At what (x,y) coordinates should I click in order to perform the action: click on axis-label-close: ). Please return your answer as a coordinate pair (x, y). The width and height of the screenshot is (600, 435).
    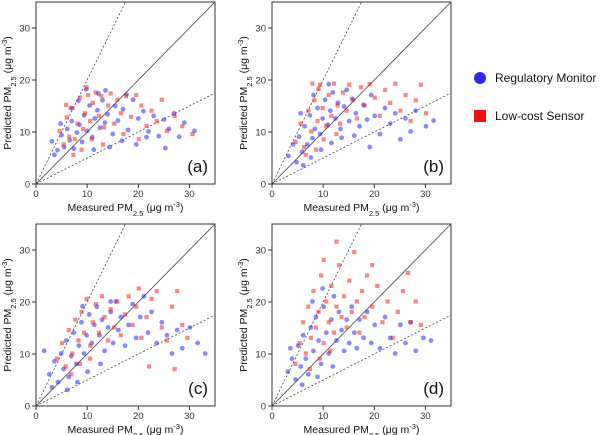
    Looking at the image, I should click on (418, 429).